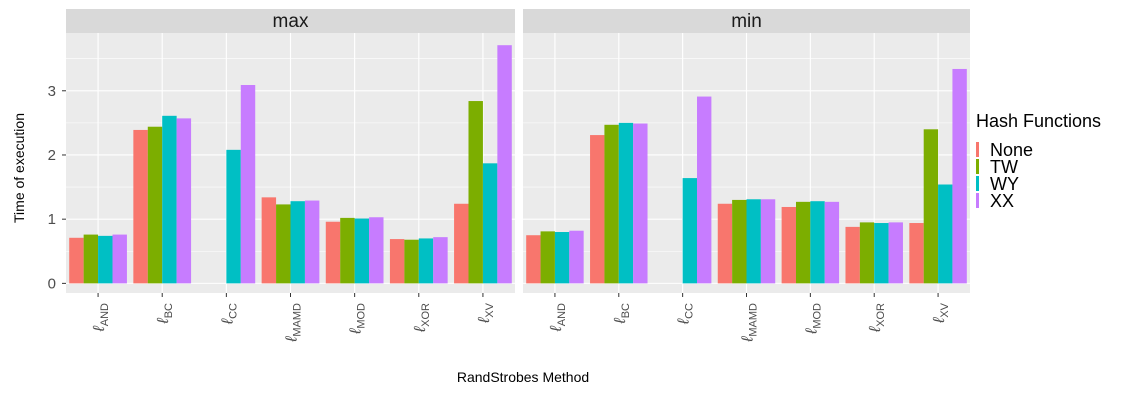 This screenshot has height=394, width=1145. What do you see at coordinates (1004, 184) in the screenshot?
I see `legend-label-WY: WY` at bounding box center [1004, 184].